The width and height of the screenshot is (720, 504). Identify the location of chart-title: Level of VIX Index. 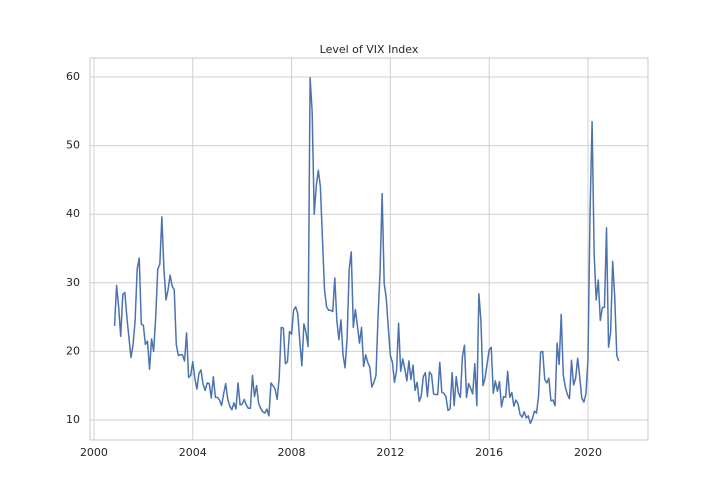
(369, 49).